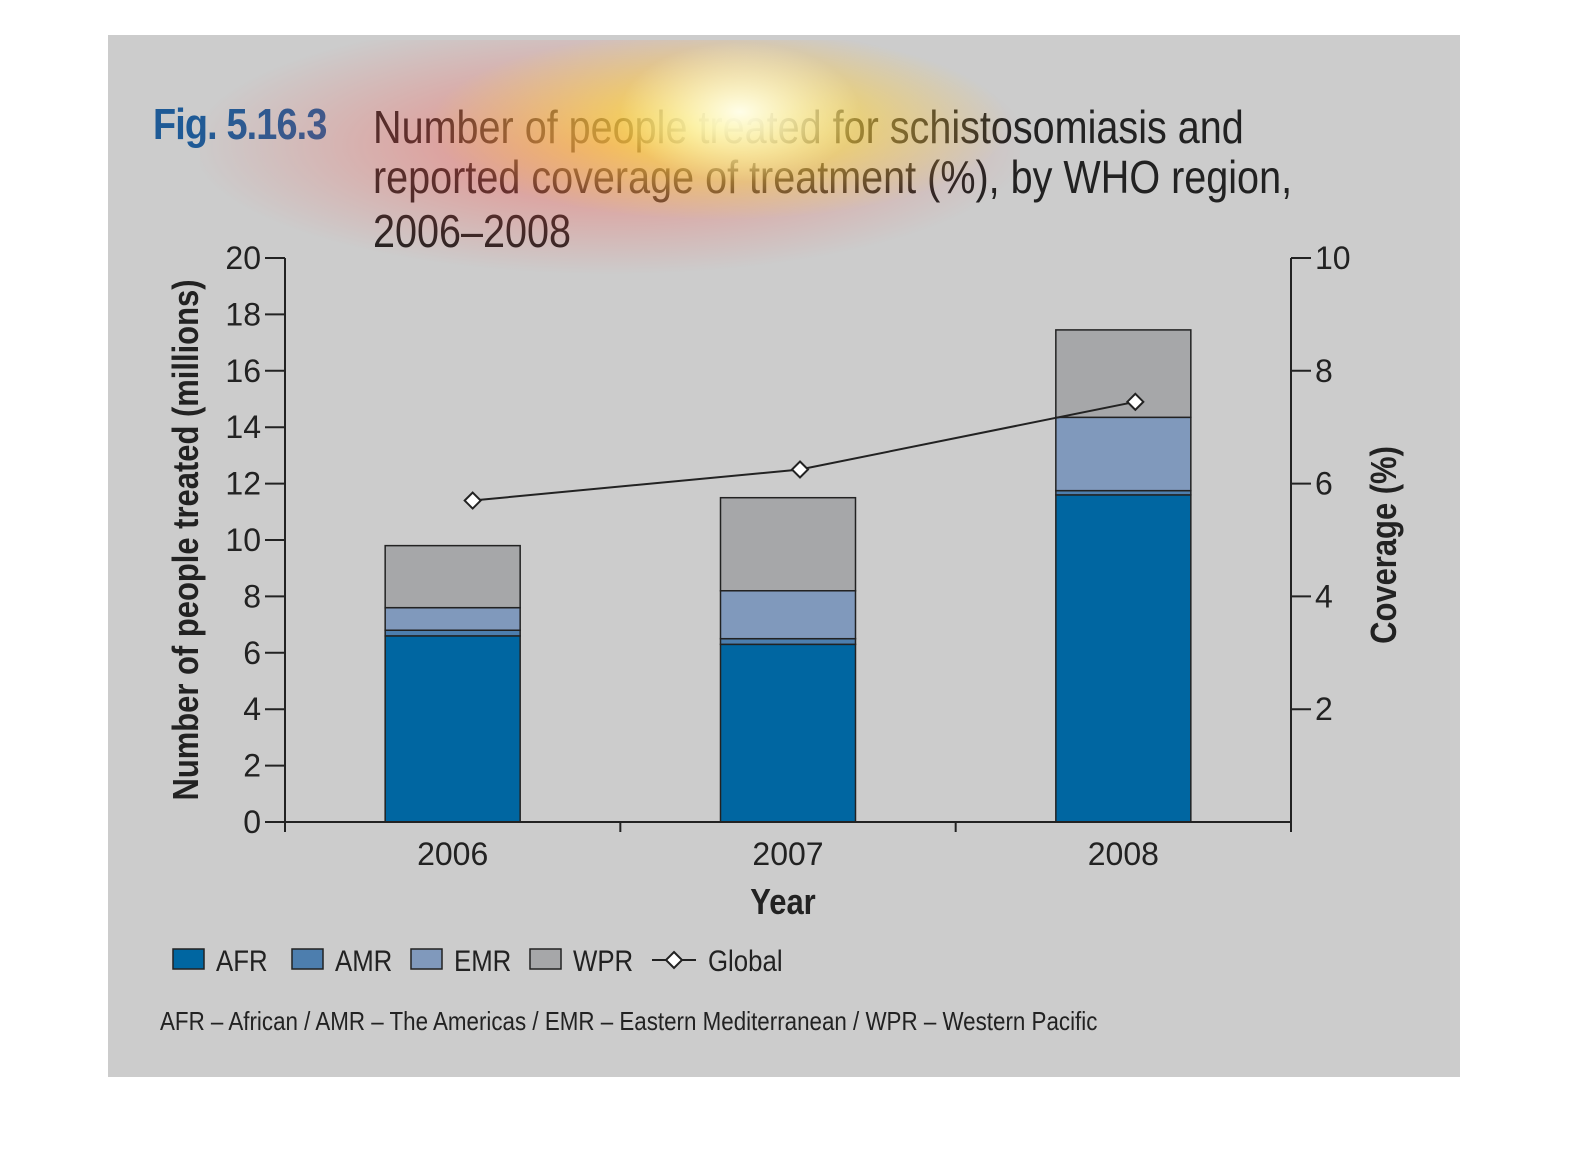  Describe the element at coordinates (1324, 709) in the screenshot. I see `y2-tick-label-2: 2` at that location.